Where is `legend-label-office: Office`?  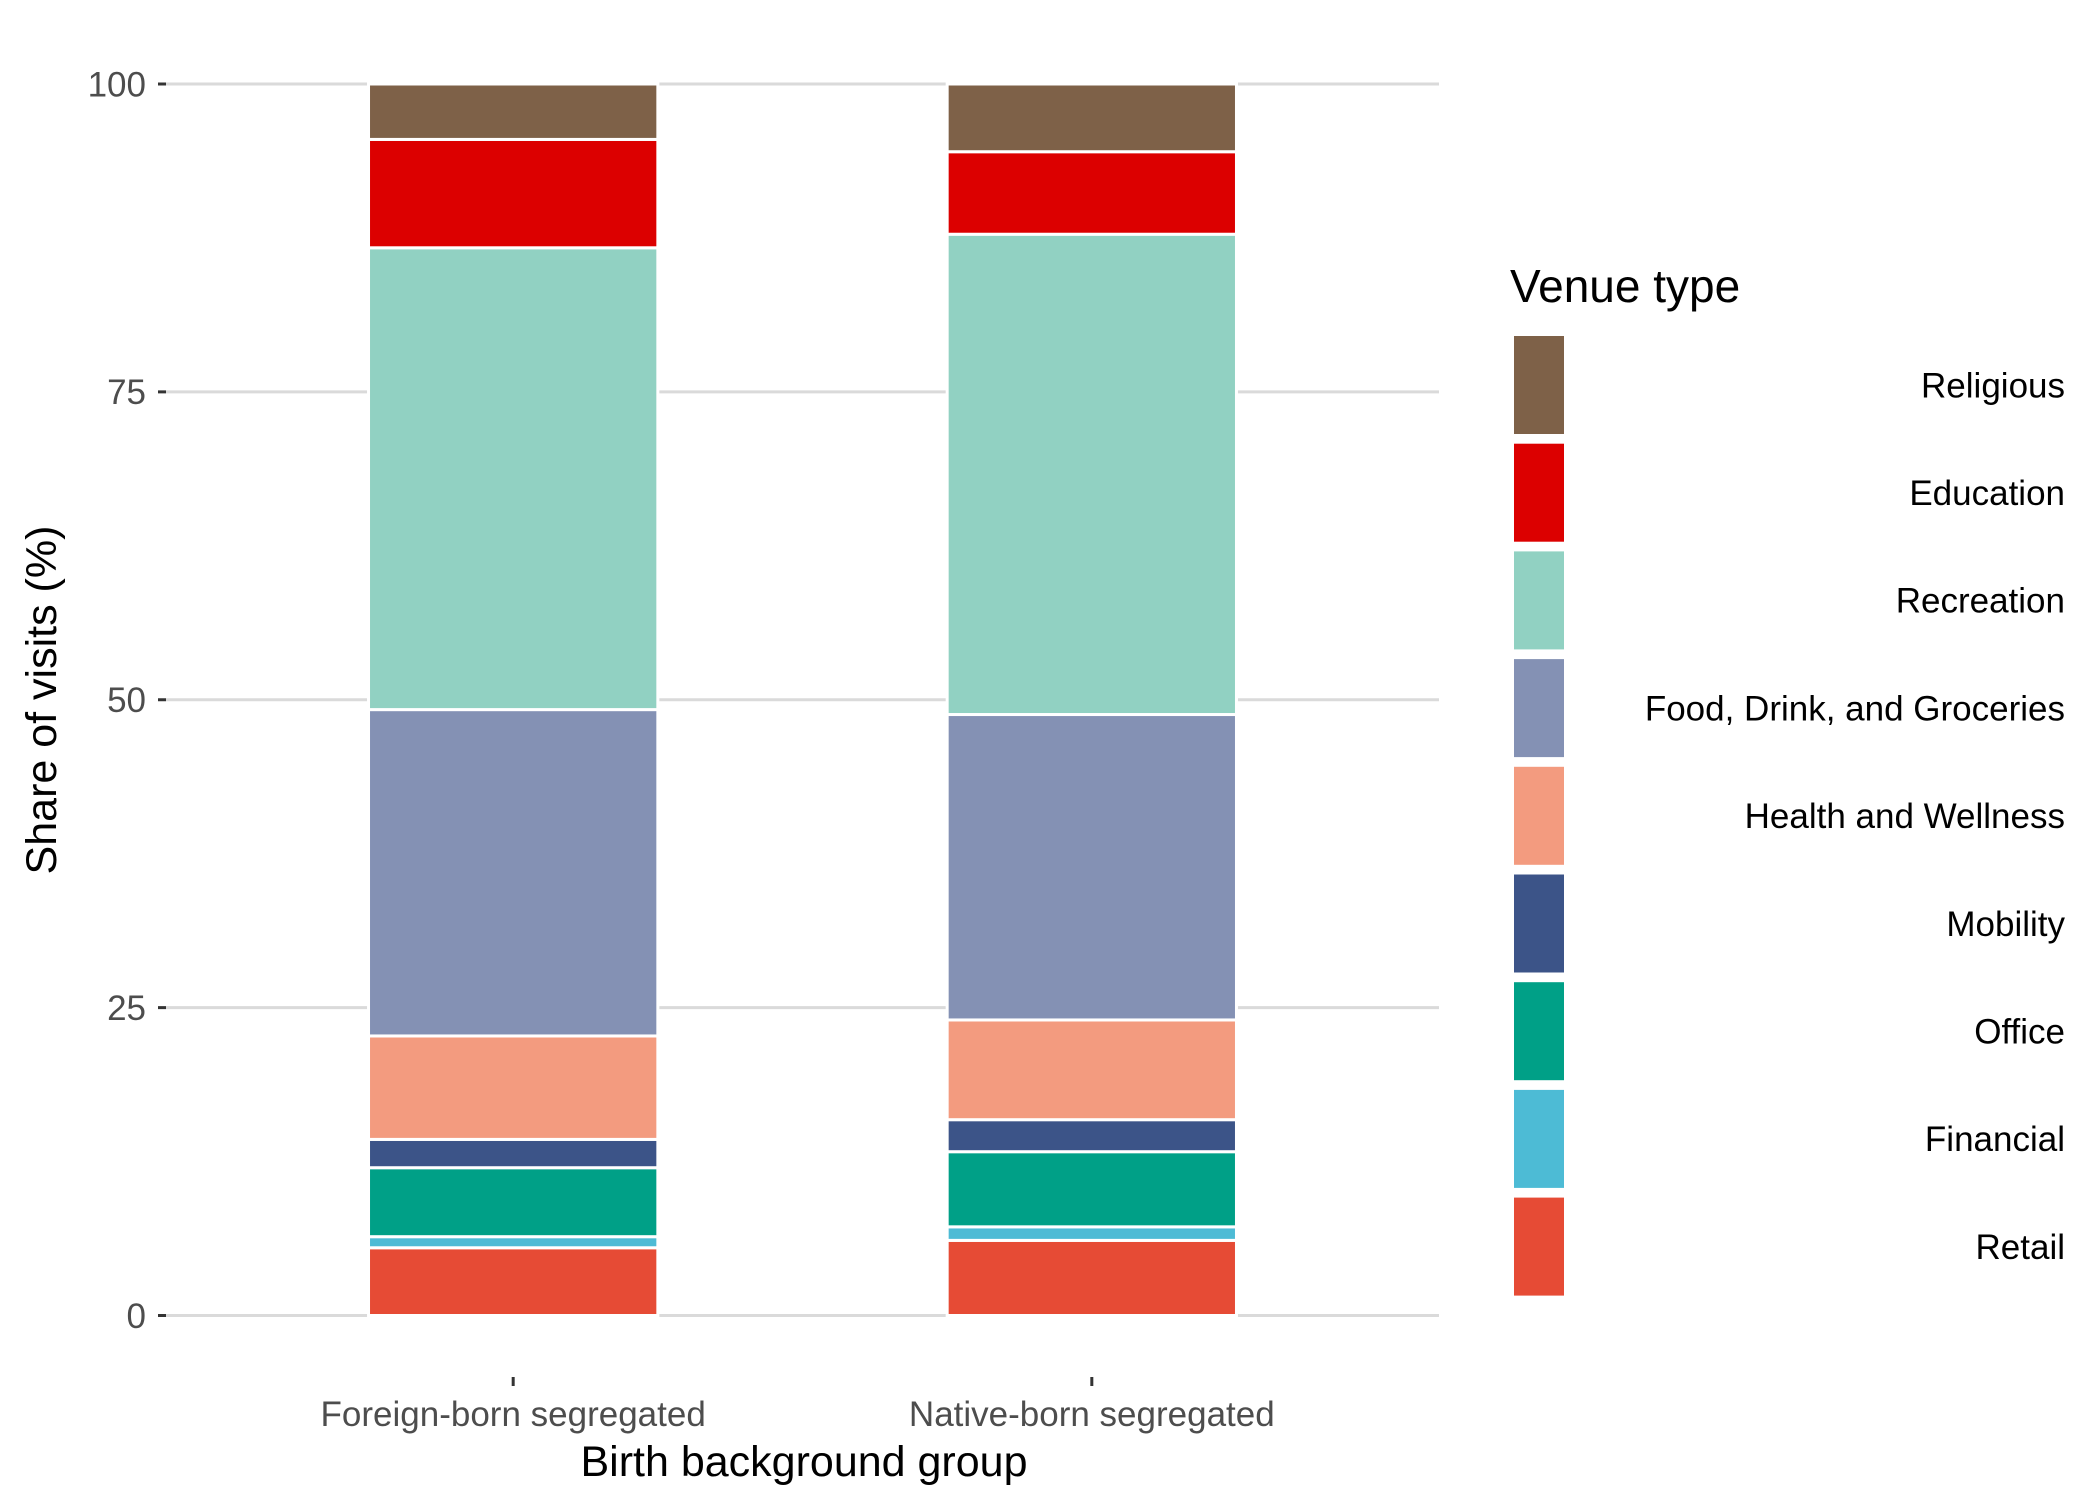
legend-label-office: Office is located at coordinates (2019, 1031).